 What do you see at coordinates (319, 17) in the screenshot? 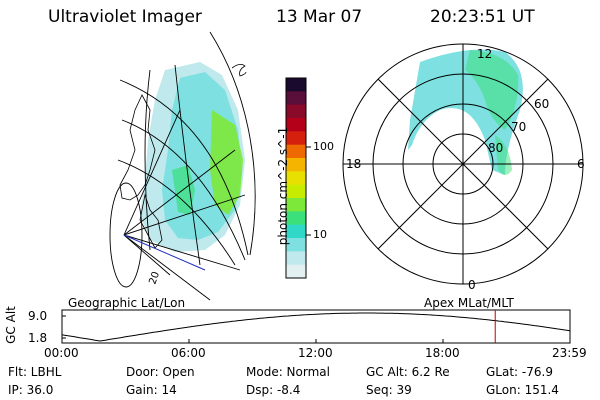
I see `date-label: 13 Mar 07` at bounding box center [319, 17].